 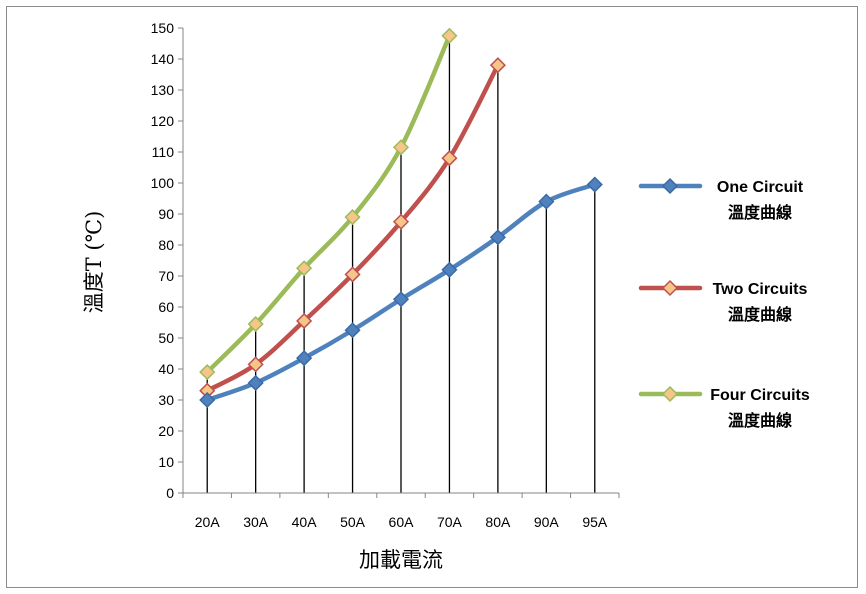 What do you see at coordinates (449, 269) in the screenshot?
I see `data-point-one-circuit-70A` at bounding box center [449, 269].